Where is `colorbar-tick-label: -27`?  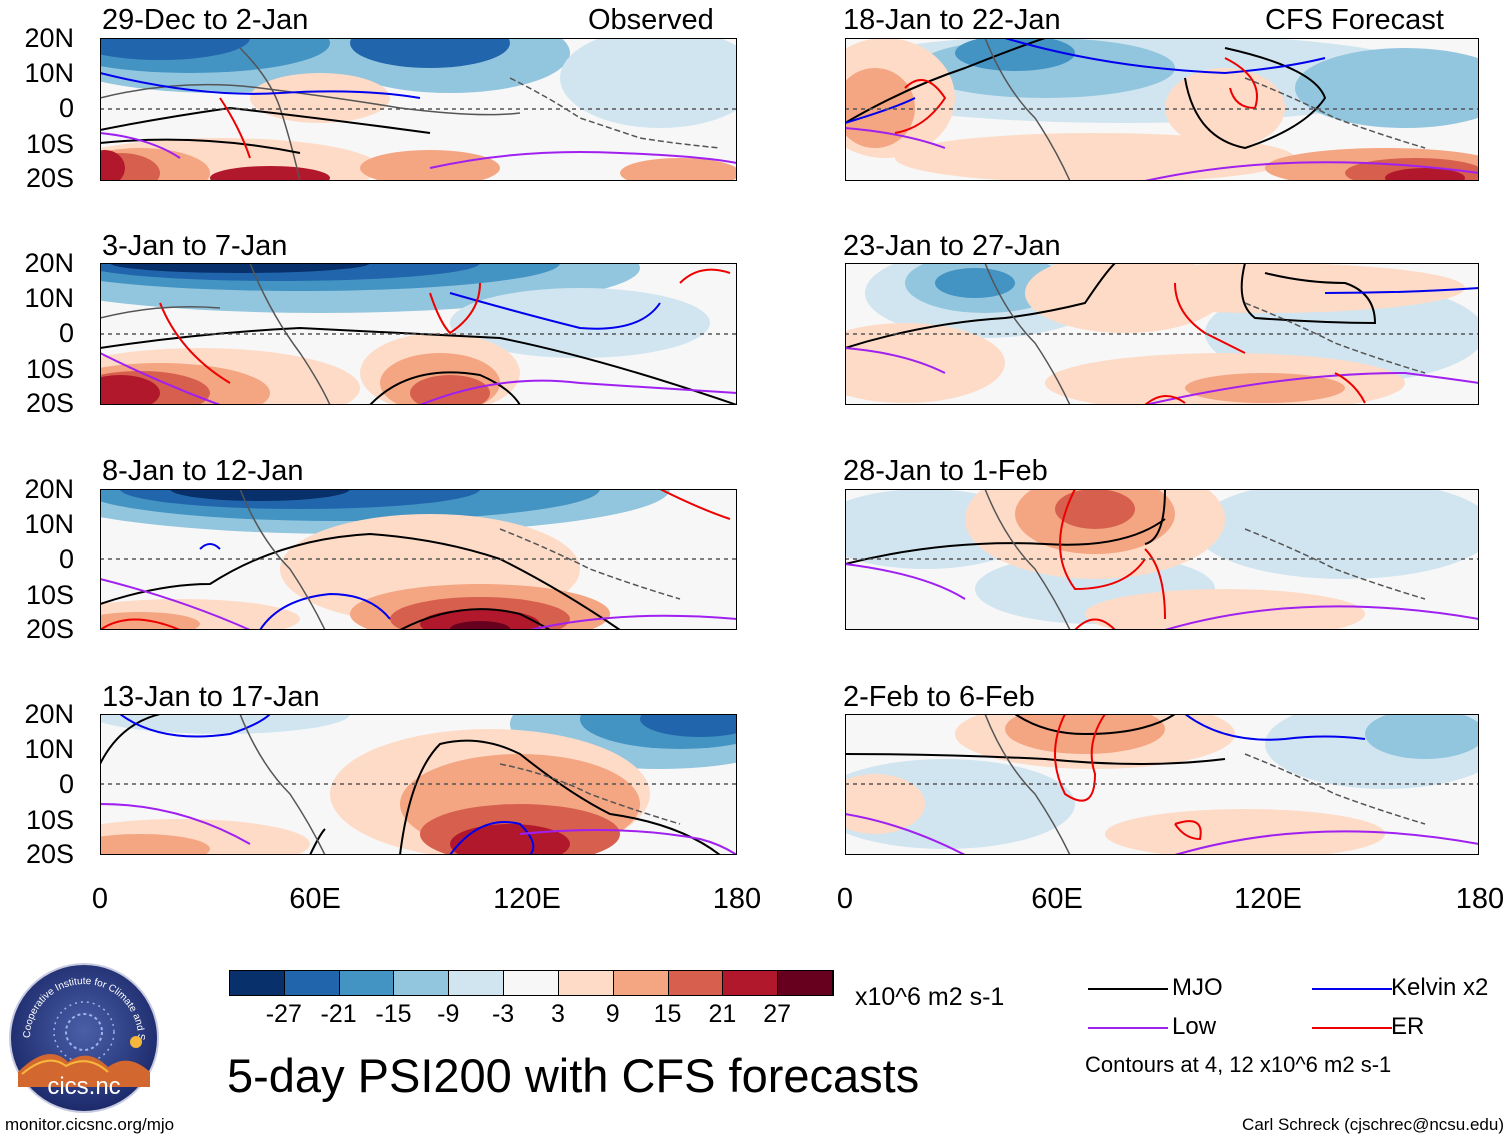
colorbar-tick-label: -27 is located at coordinates (283, 1014).